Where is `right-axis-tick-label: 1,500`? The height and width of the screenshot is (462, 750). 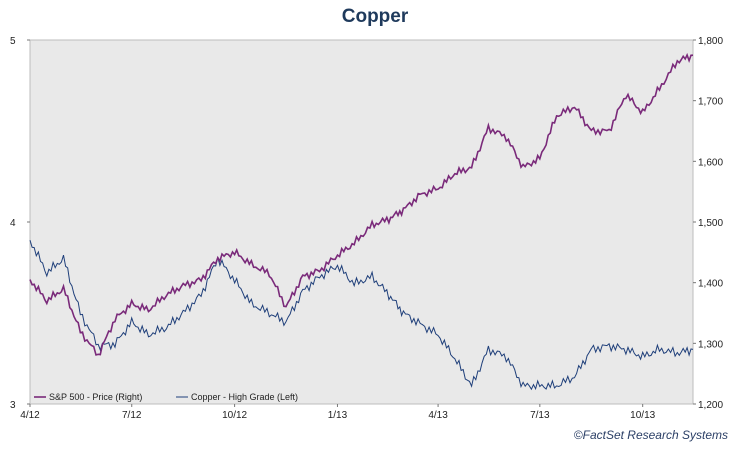 right-axis-tick-label: 1,500 is located at coordinates (710, 223).